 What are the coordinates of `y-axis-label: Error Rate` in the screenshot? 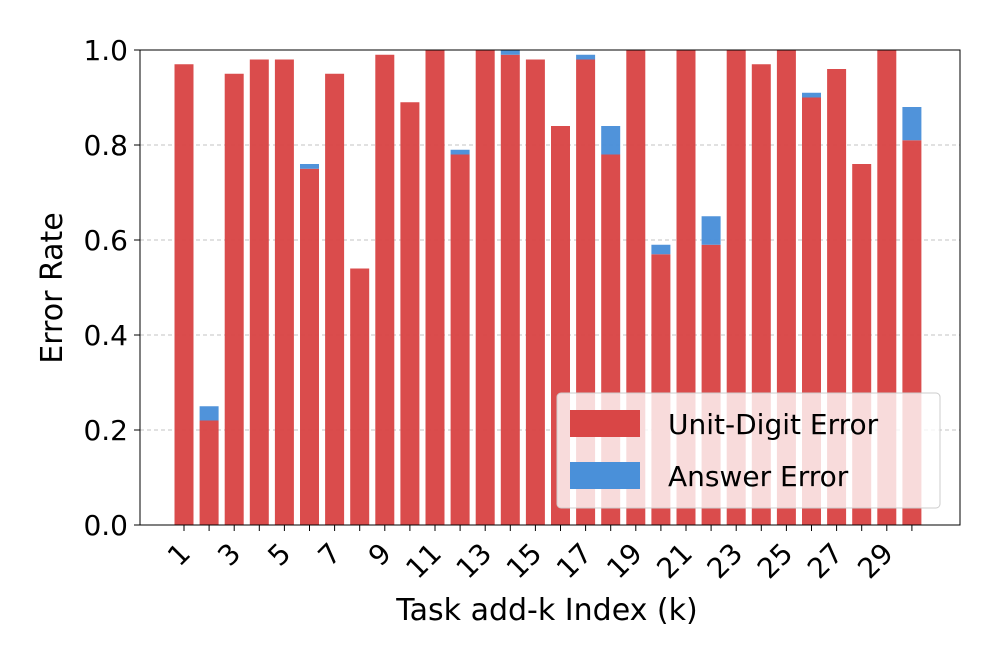 It's located at (52, 287).